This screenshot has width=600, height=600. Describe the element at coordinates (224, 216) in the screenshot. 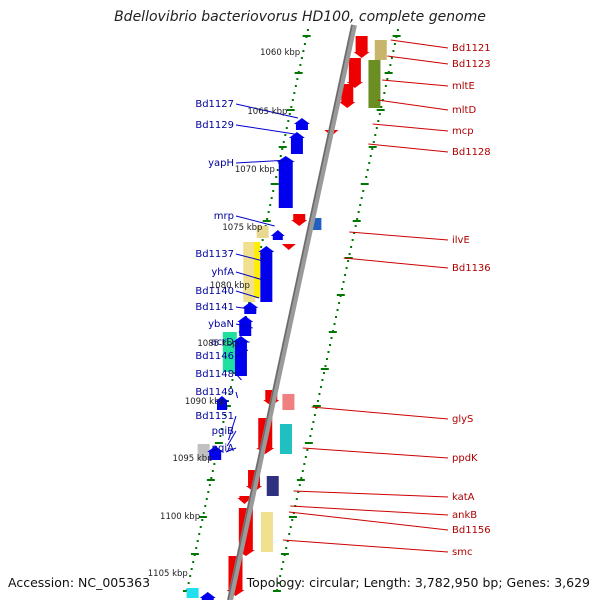

I see `label-mrp: mrp` at that location.